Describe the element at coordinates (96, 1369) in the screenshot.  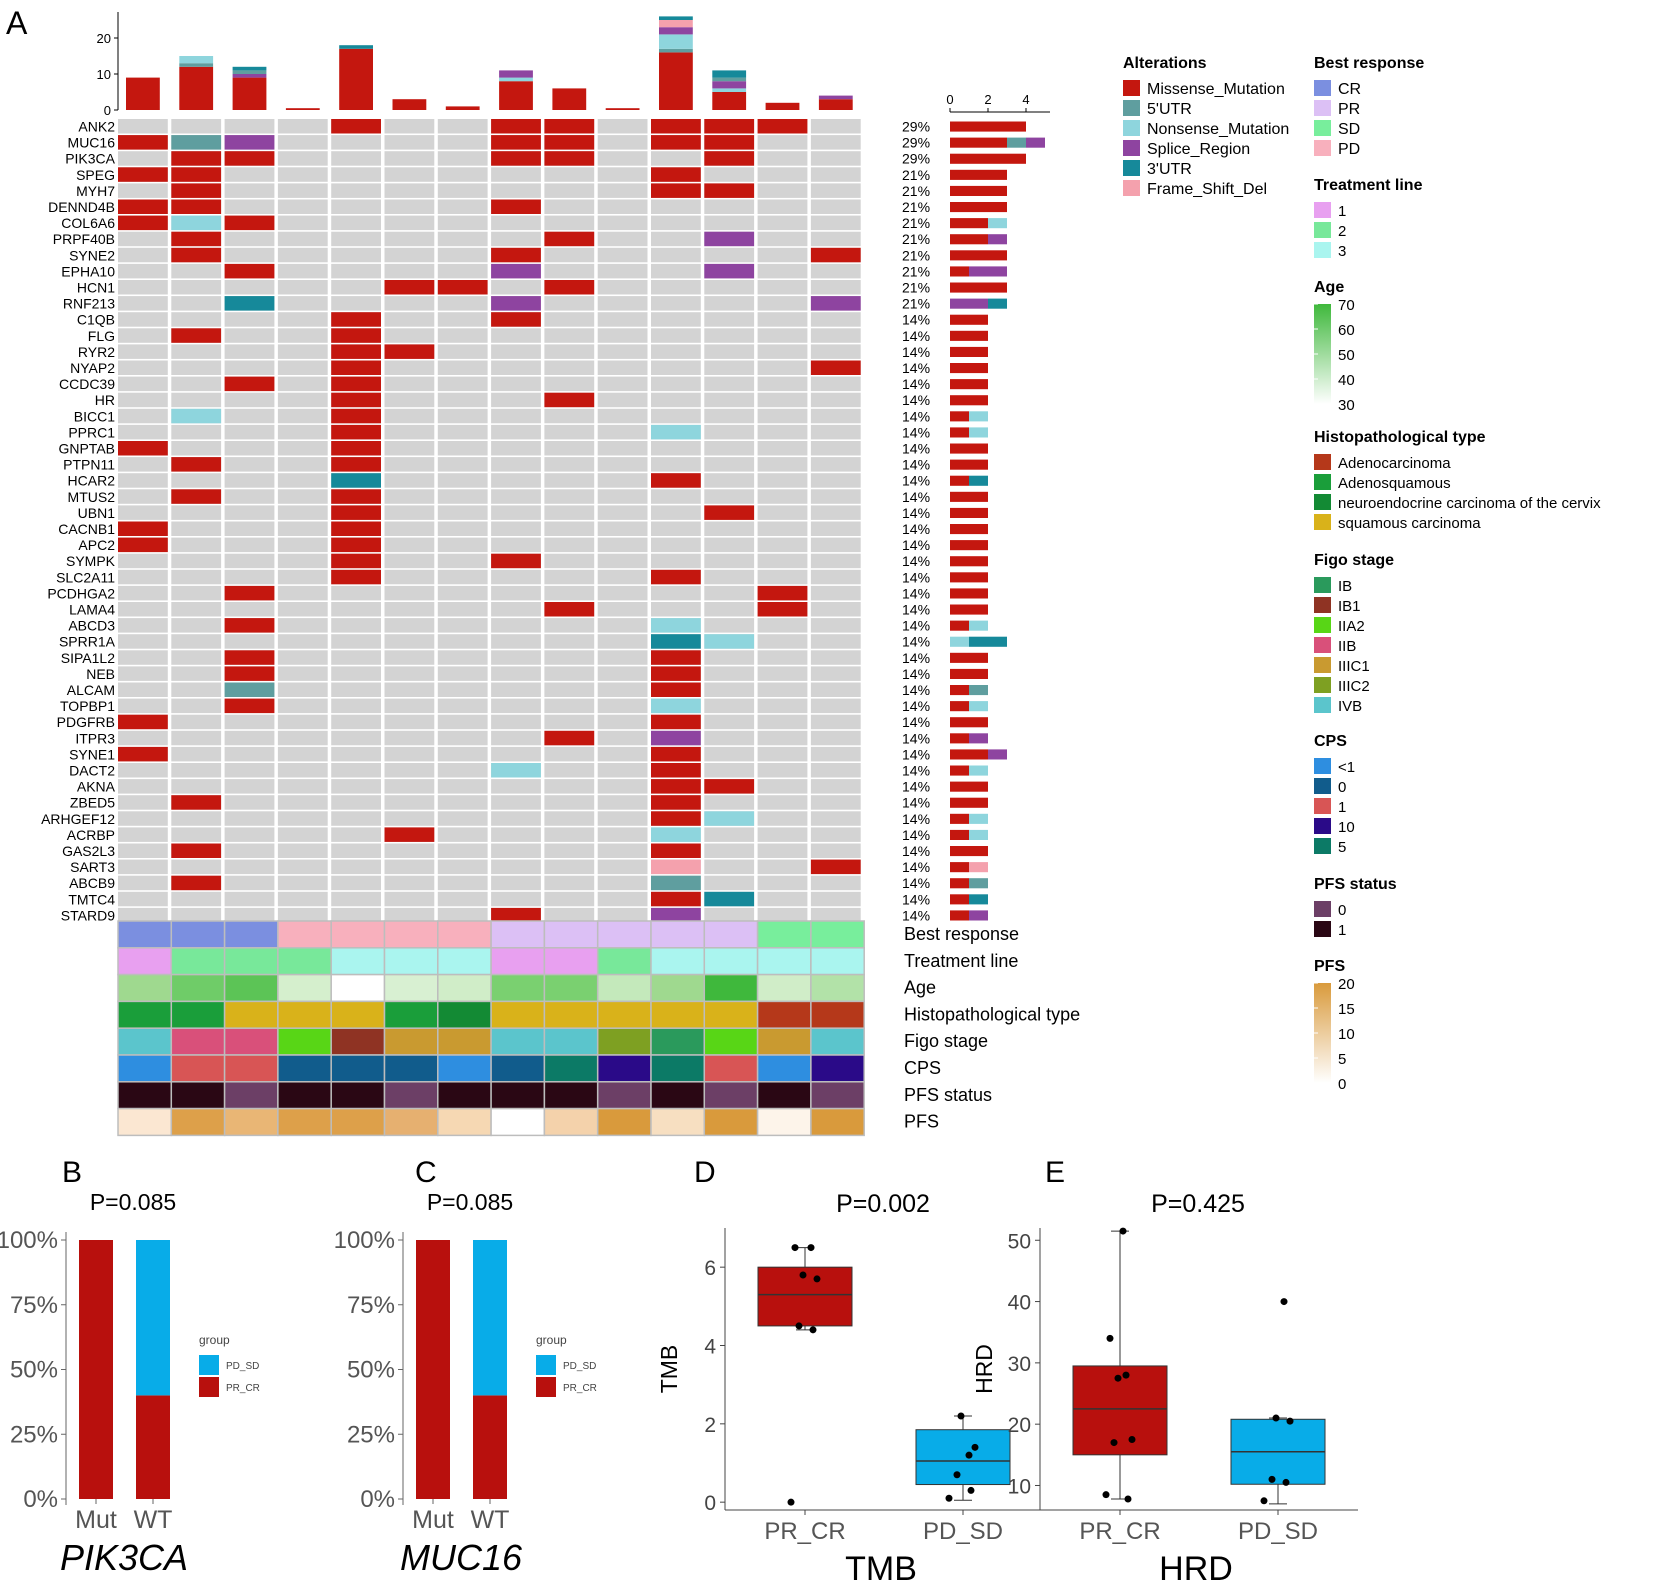
I see `panel-b-bar-pr-cr` at that location.